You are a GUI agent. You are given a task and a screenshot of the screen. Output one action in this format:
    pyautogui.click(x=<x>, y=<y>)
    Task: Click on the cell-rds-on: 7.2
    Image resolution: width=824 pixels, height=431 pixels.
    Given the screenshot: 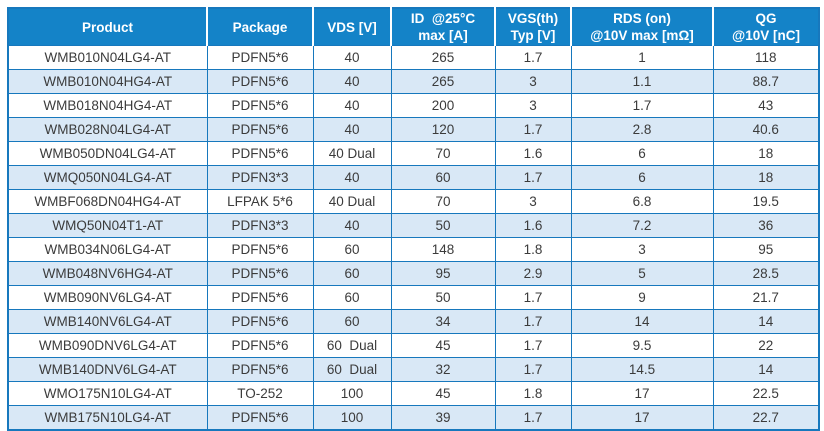 What is the action you would take?
    pyautogui.click(x=642, y=225)
    